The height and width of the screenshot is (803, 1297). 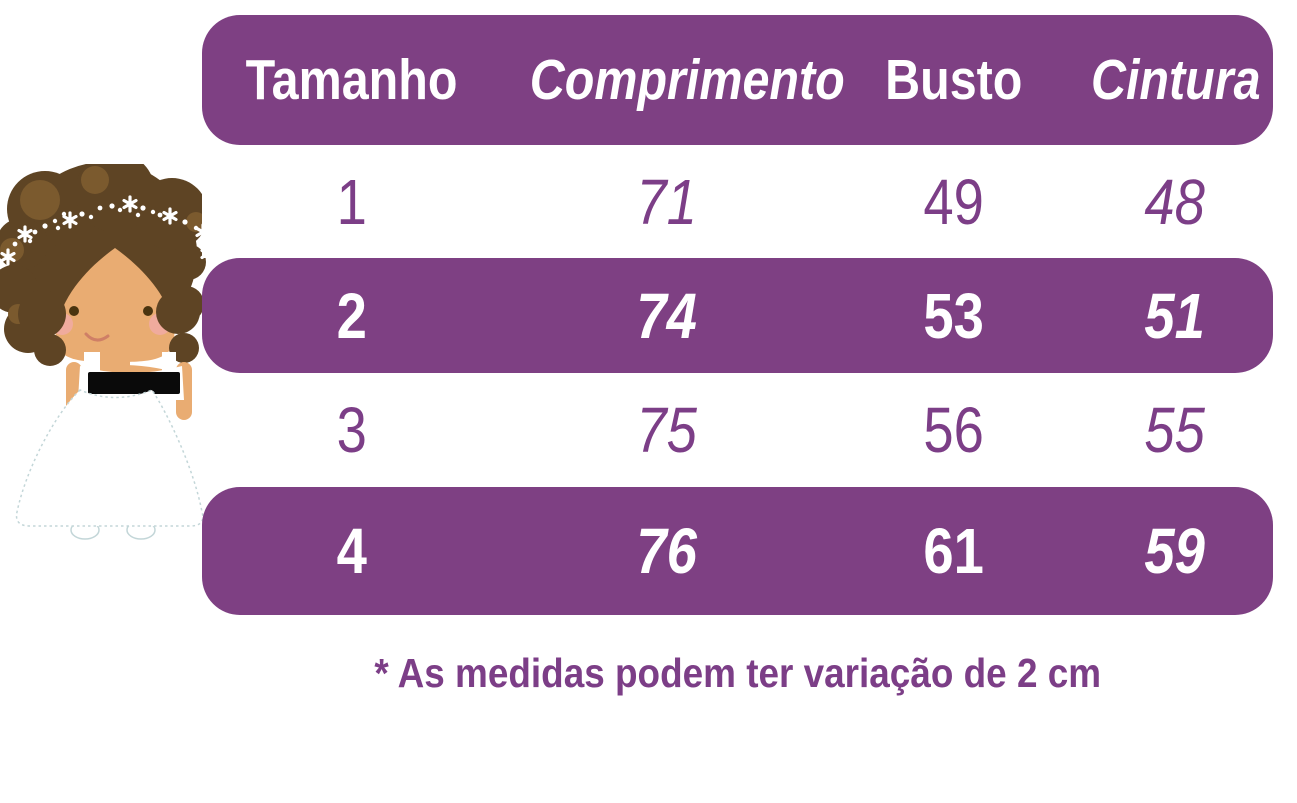 I want to click on cell-length: 74, so click(x=667, y=315).